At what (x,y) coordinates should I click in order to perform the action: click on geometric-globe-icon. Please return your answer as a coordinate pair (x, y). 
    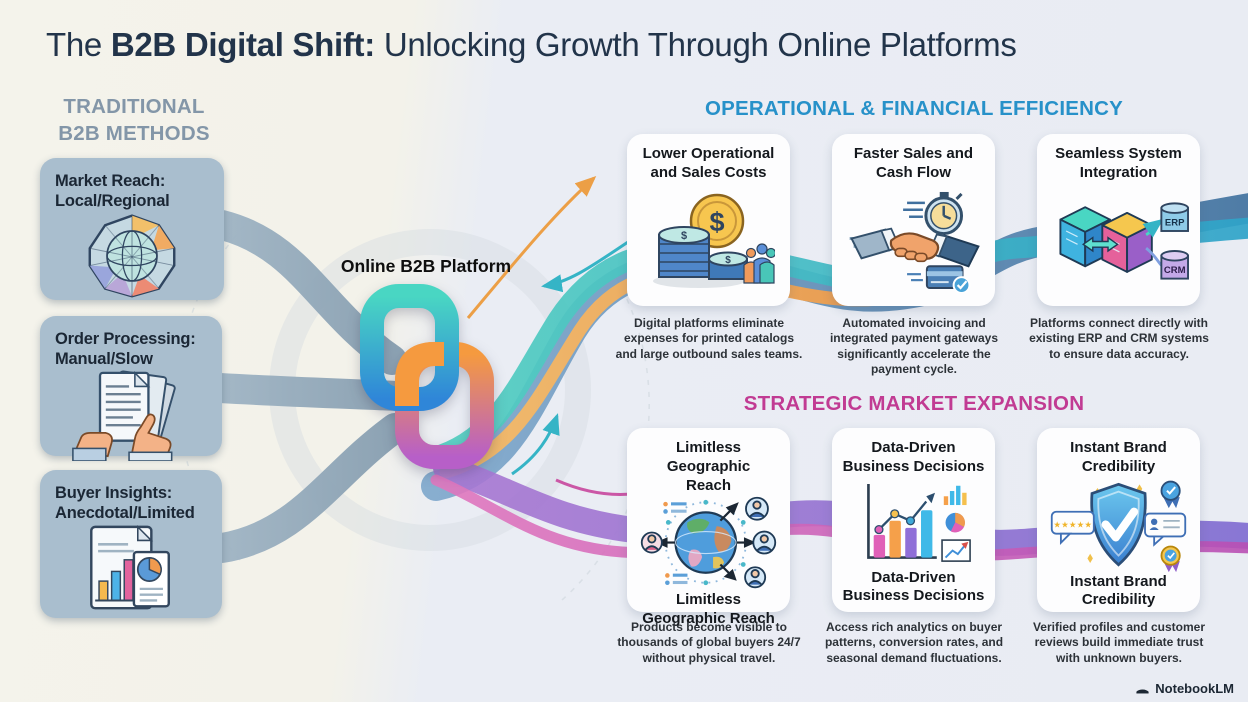
    Looking at the image, I should click on (132, 255).